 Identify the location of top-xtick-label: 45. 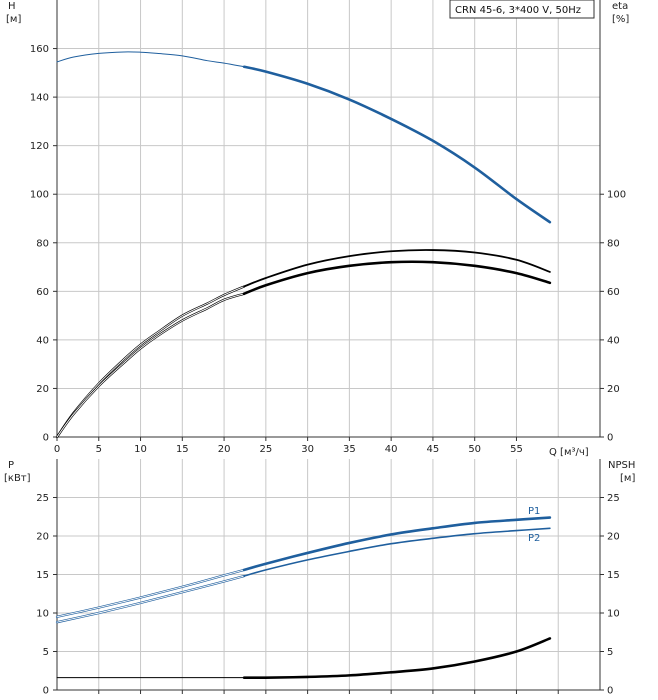
(433, 449).